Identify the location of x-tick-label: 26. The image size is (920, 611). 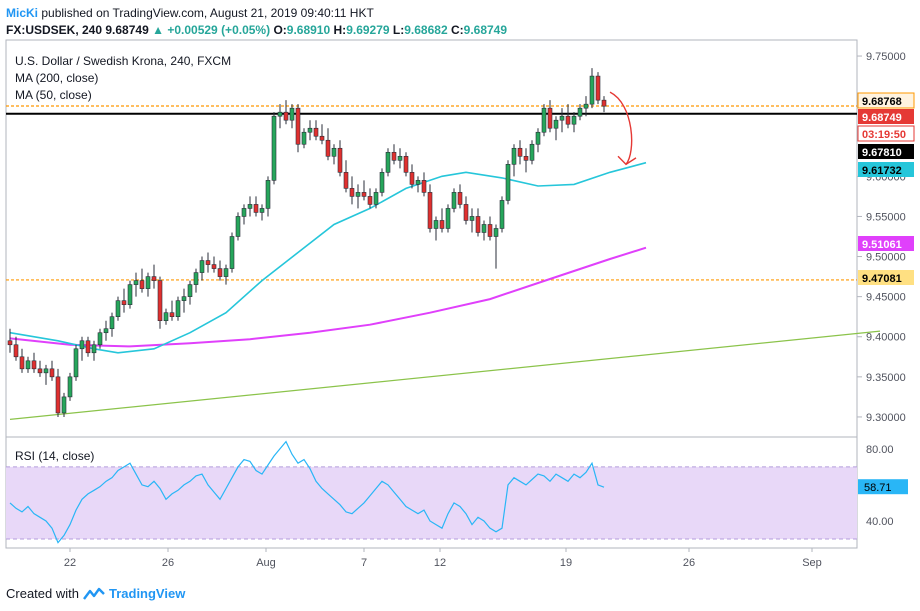
(168, 563).